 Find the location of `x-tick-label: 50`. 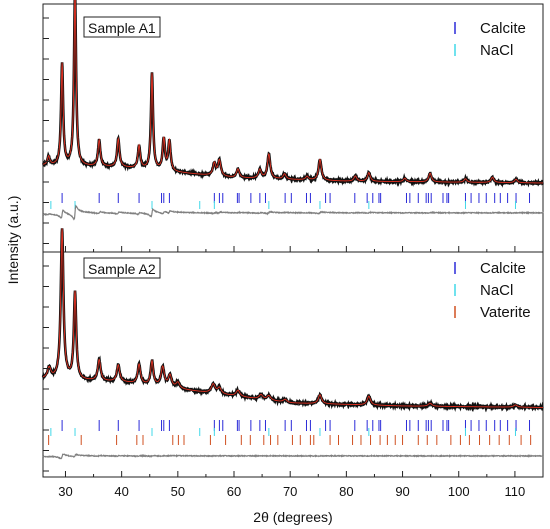

x-tick-label: 50 is located at coordinates (178, 491).